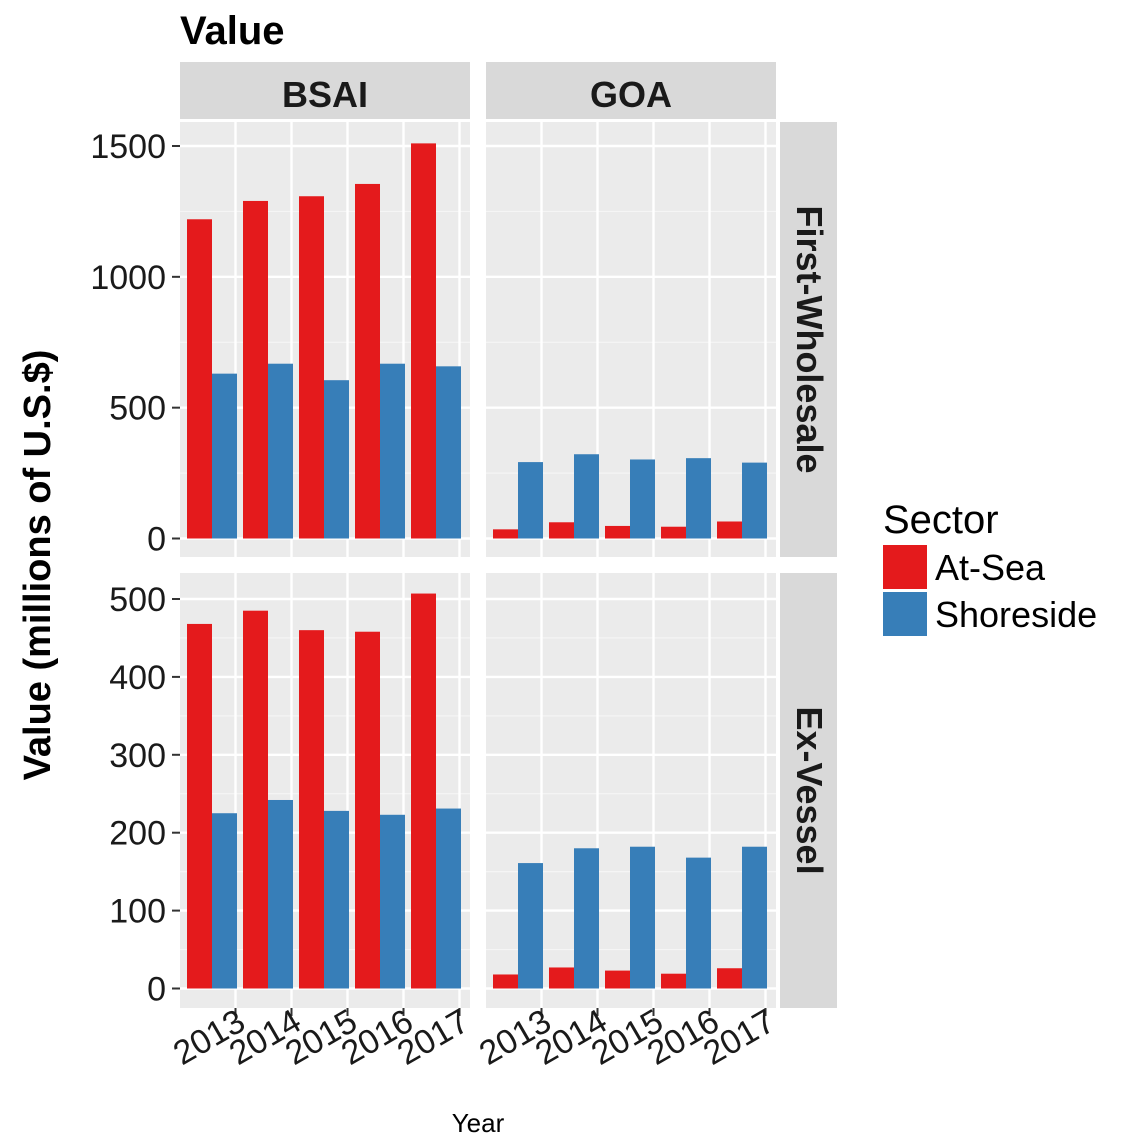  I want to click on row-strip-ex-vessel, so click(808, 790).